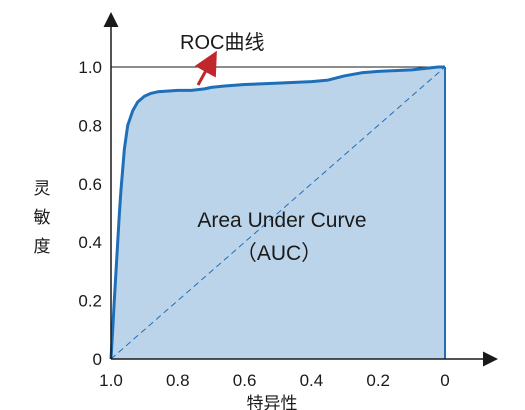 This screenshot has height=410, width=525. What do you see at coordinates (272, 402) in the screenshot?
I see `x-axis-label: 特异性` at bounding box center [272, 402].